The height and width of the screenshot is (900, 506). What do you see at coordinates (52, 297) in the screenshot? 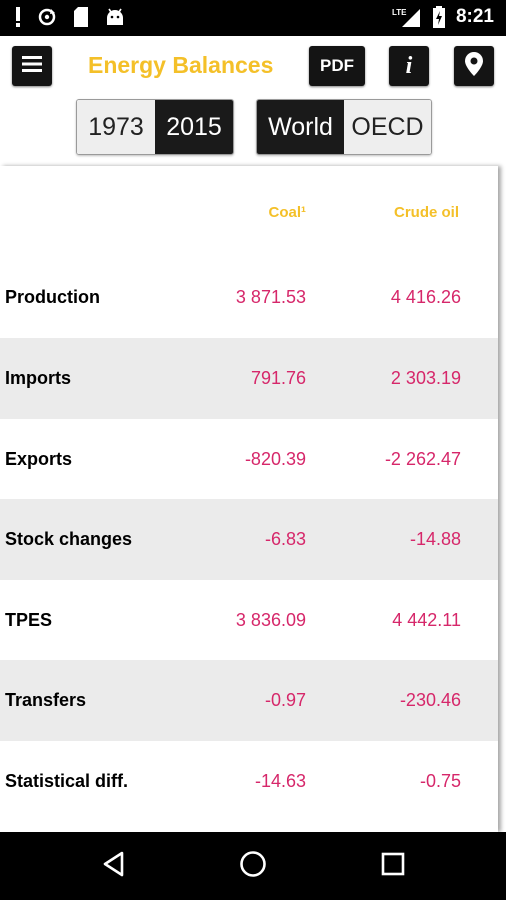
I see `row-label: Production` at bounding box center [52, 297].